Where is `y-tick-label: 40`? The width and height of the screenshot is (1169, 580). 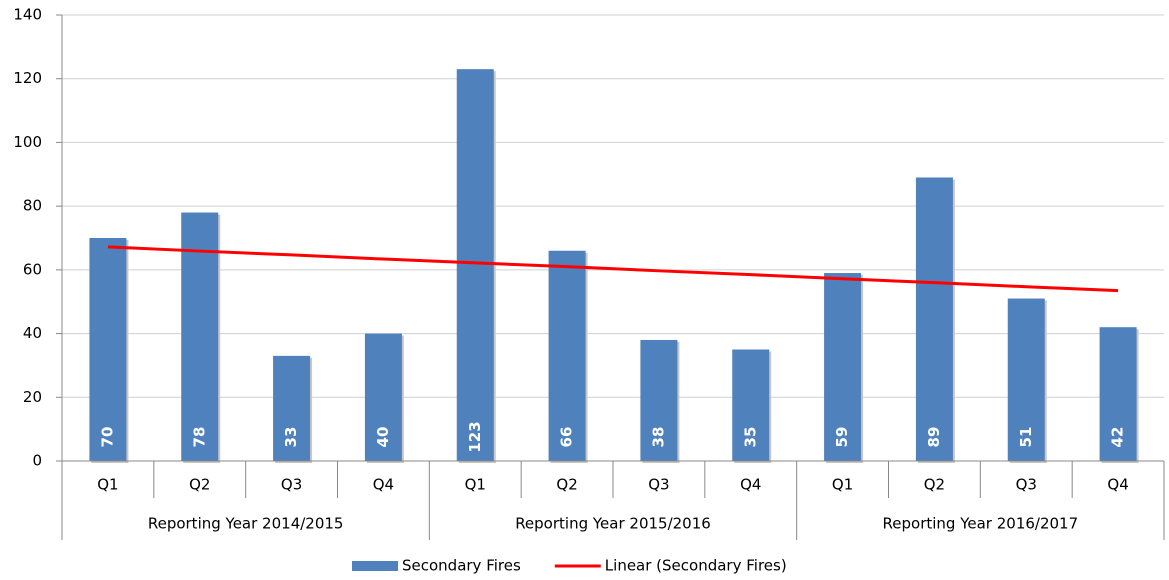 y-tick-label: 40 is located at coordinates (32, 333).